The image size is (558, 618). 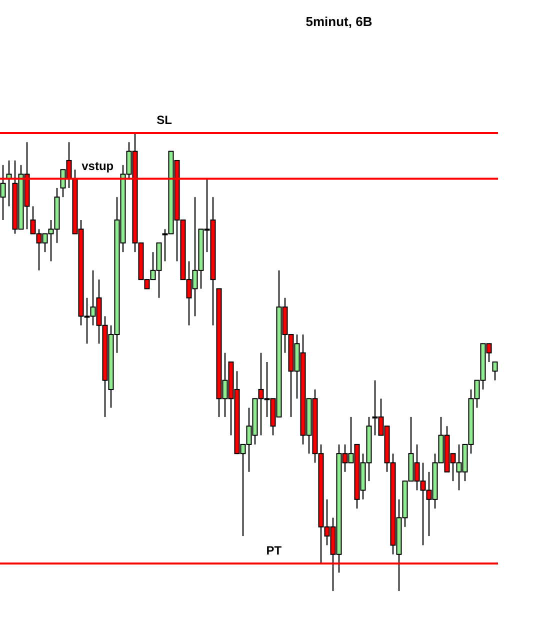 I want to click on ref-line-label: SL, so click(x=164, y=120).